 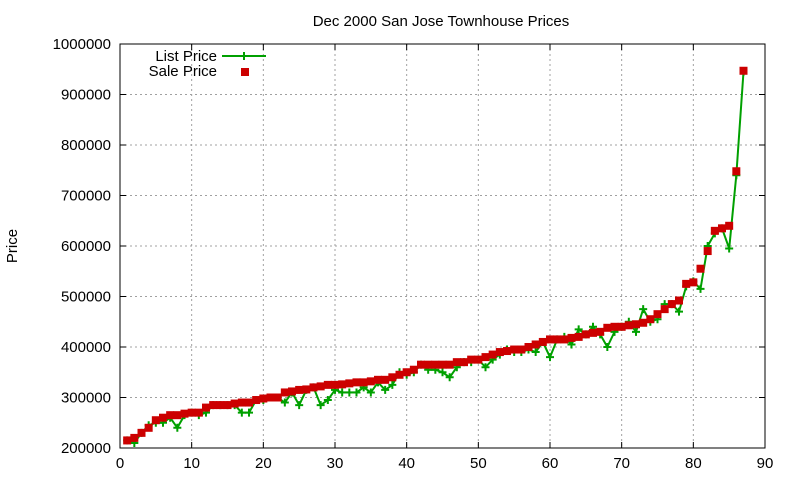 What do you see at coordinates (550, 463) in the screenshot?
I see `x-tick-label: 60` at bounding box center [550, 463].